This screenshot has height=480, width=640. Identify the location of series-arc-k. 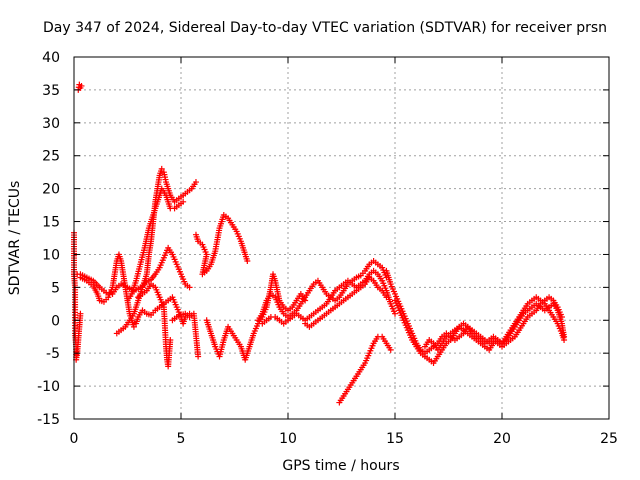
(322, 291).